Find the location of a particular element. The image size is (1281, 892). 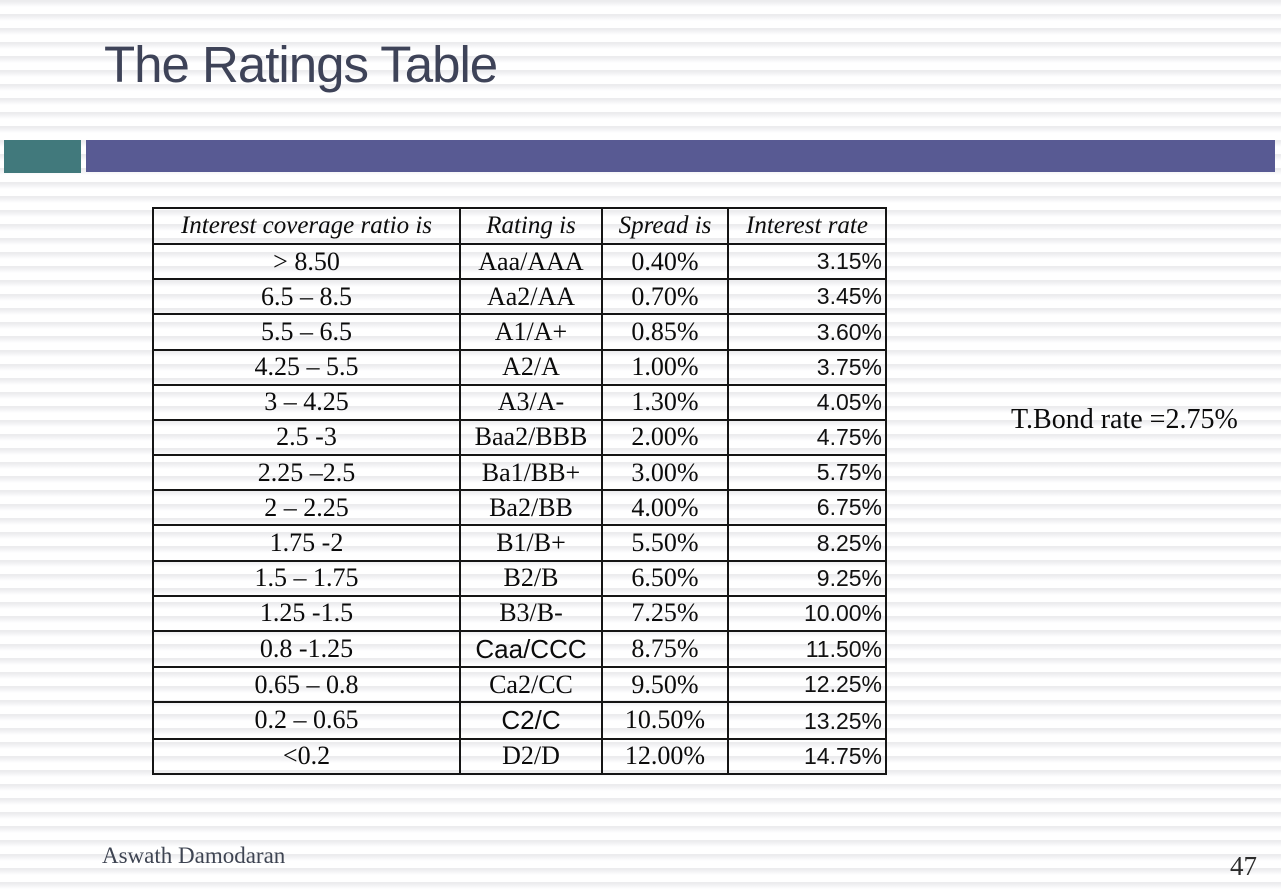

ratio-cell: > 8.50 is located at coordinates (306, 261).